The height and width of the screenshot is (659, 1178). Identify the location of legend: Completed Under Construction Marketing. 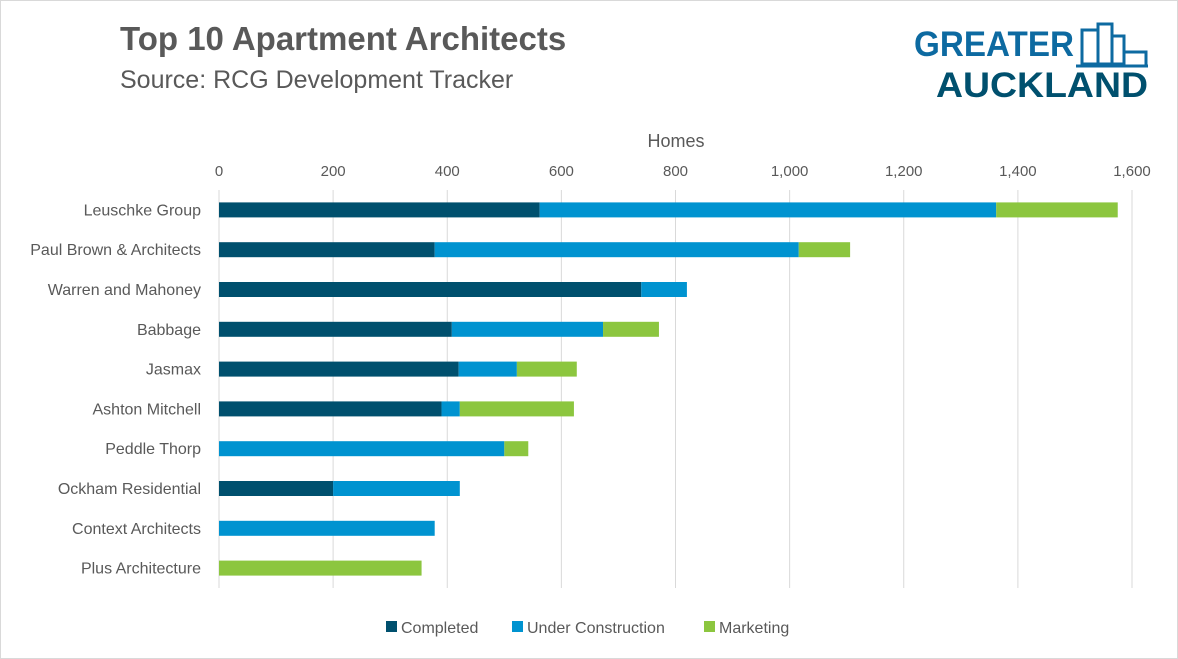
(587, 628).